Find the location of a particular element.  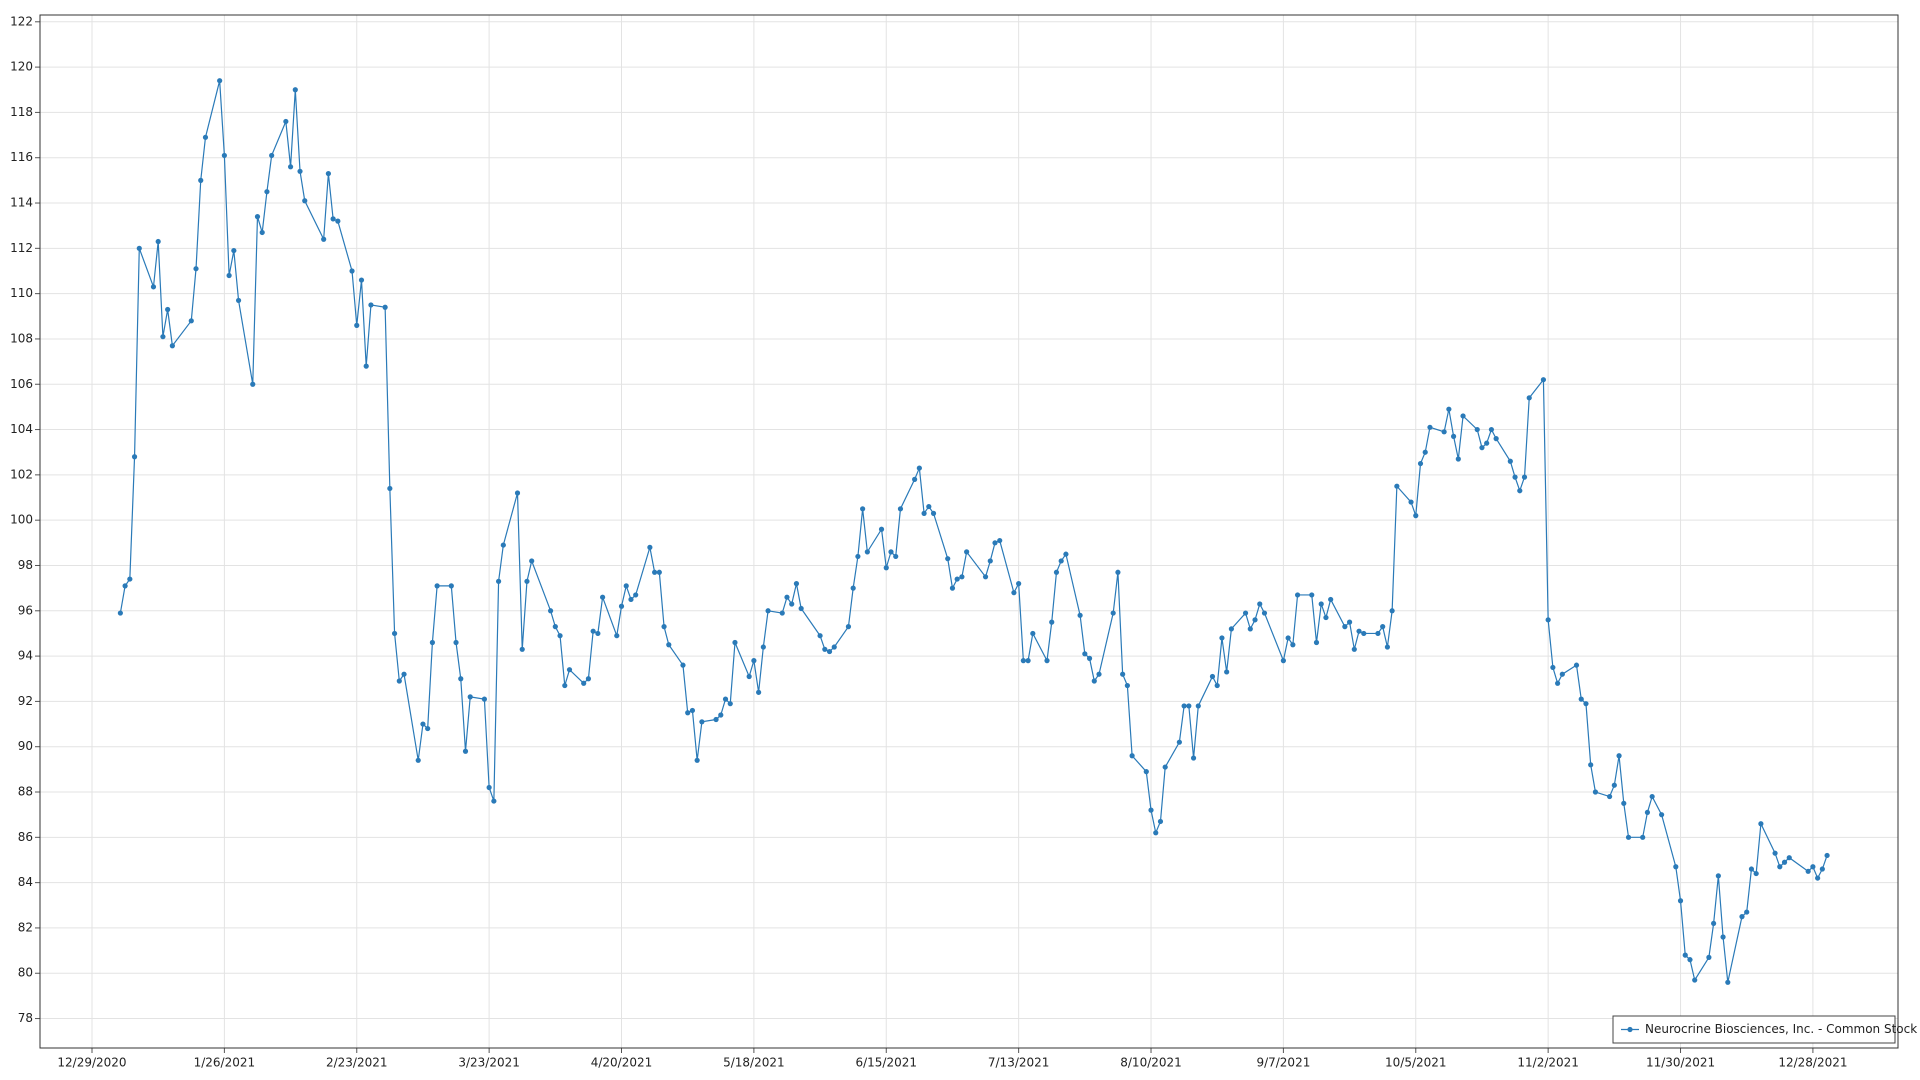

y-tick-label: 94 is located at coordinates (25, 656).